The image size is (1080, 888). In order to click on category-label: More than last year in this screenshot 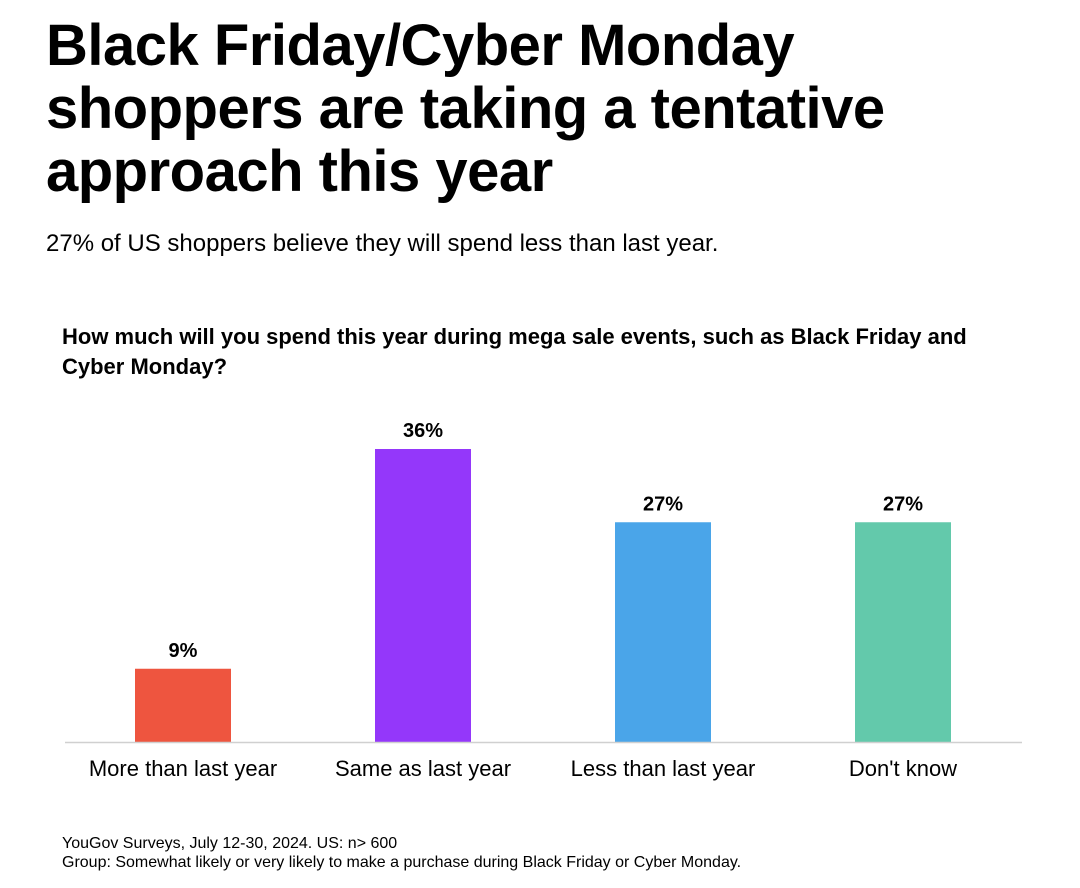, I will do `click(183, 768)`.